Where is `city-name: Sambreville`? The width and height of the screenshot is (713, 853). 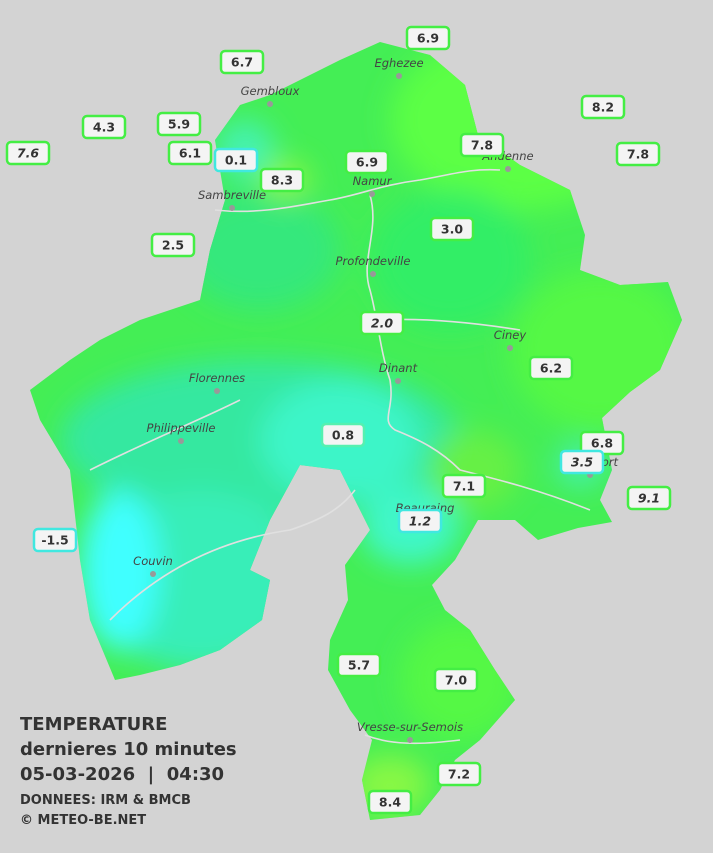
city-name: Sambreville is located at coordinates (232, 195).